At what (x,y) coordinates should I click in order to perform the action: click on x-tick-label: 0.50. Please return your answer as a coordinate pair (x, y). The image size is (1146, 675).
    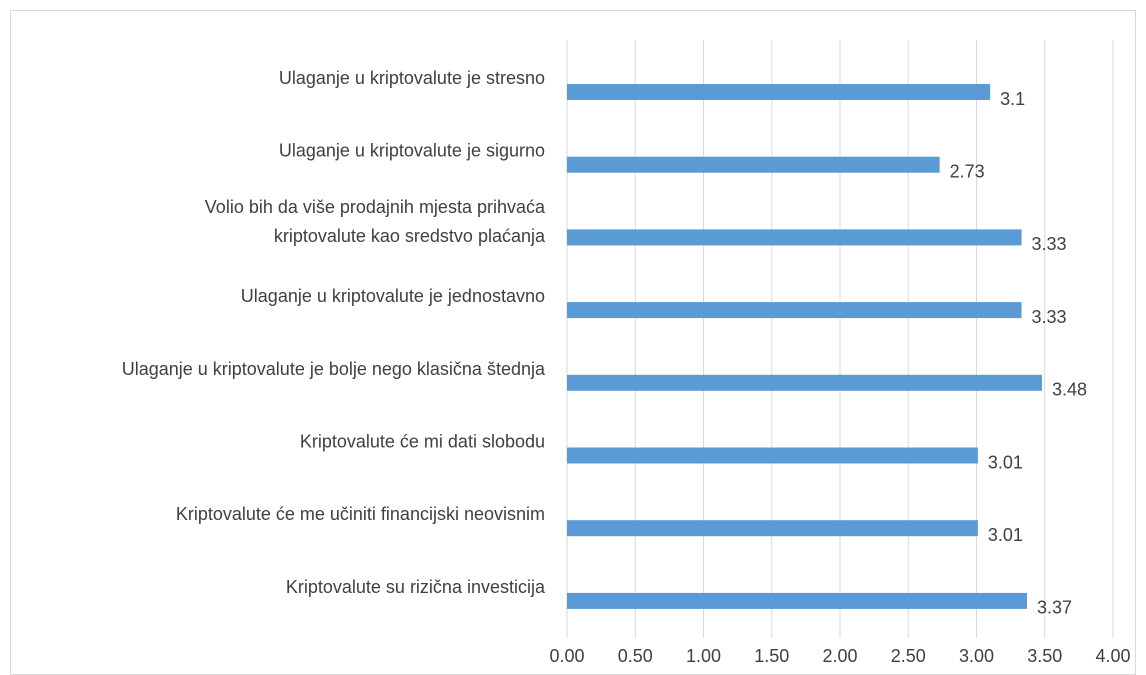
    Looking at the image, I should click on (635, 656).